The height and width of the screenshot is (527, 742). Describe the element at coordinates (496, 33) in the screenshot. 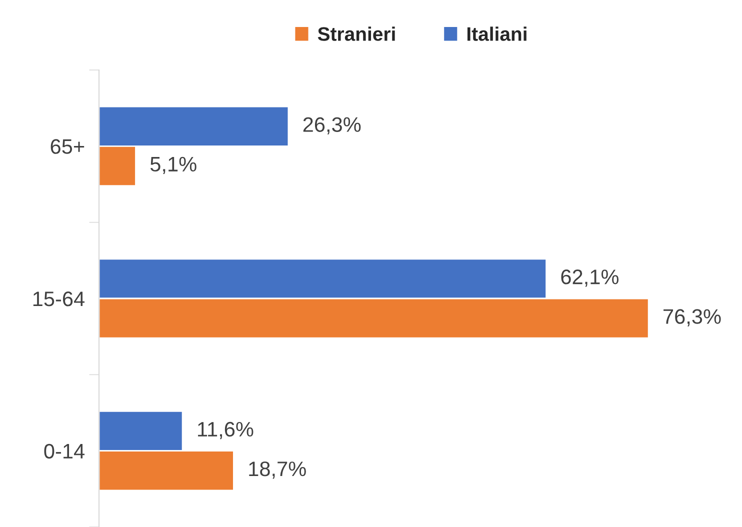

I see `legend-label: Italiani` at that location.